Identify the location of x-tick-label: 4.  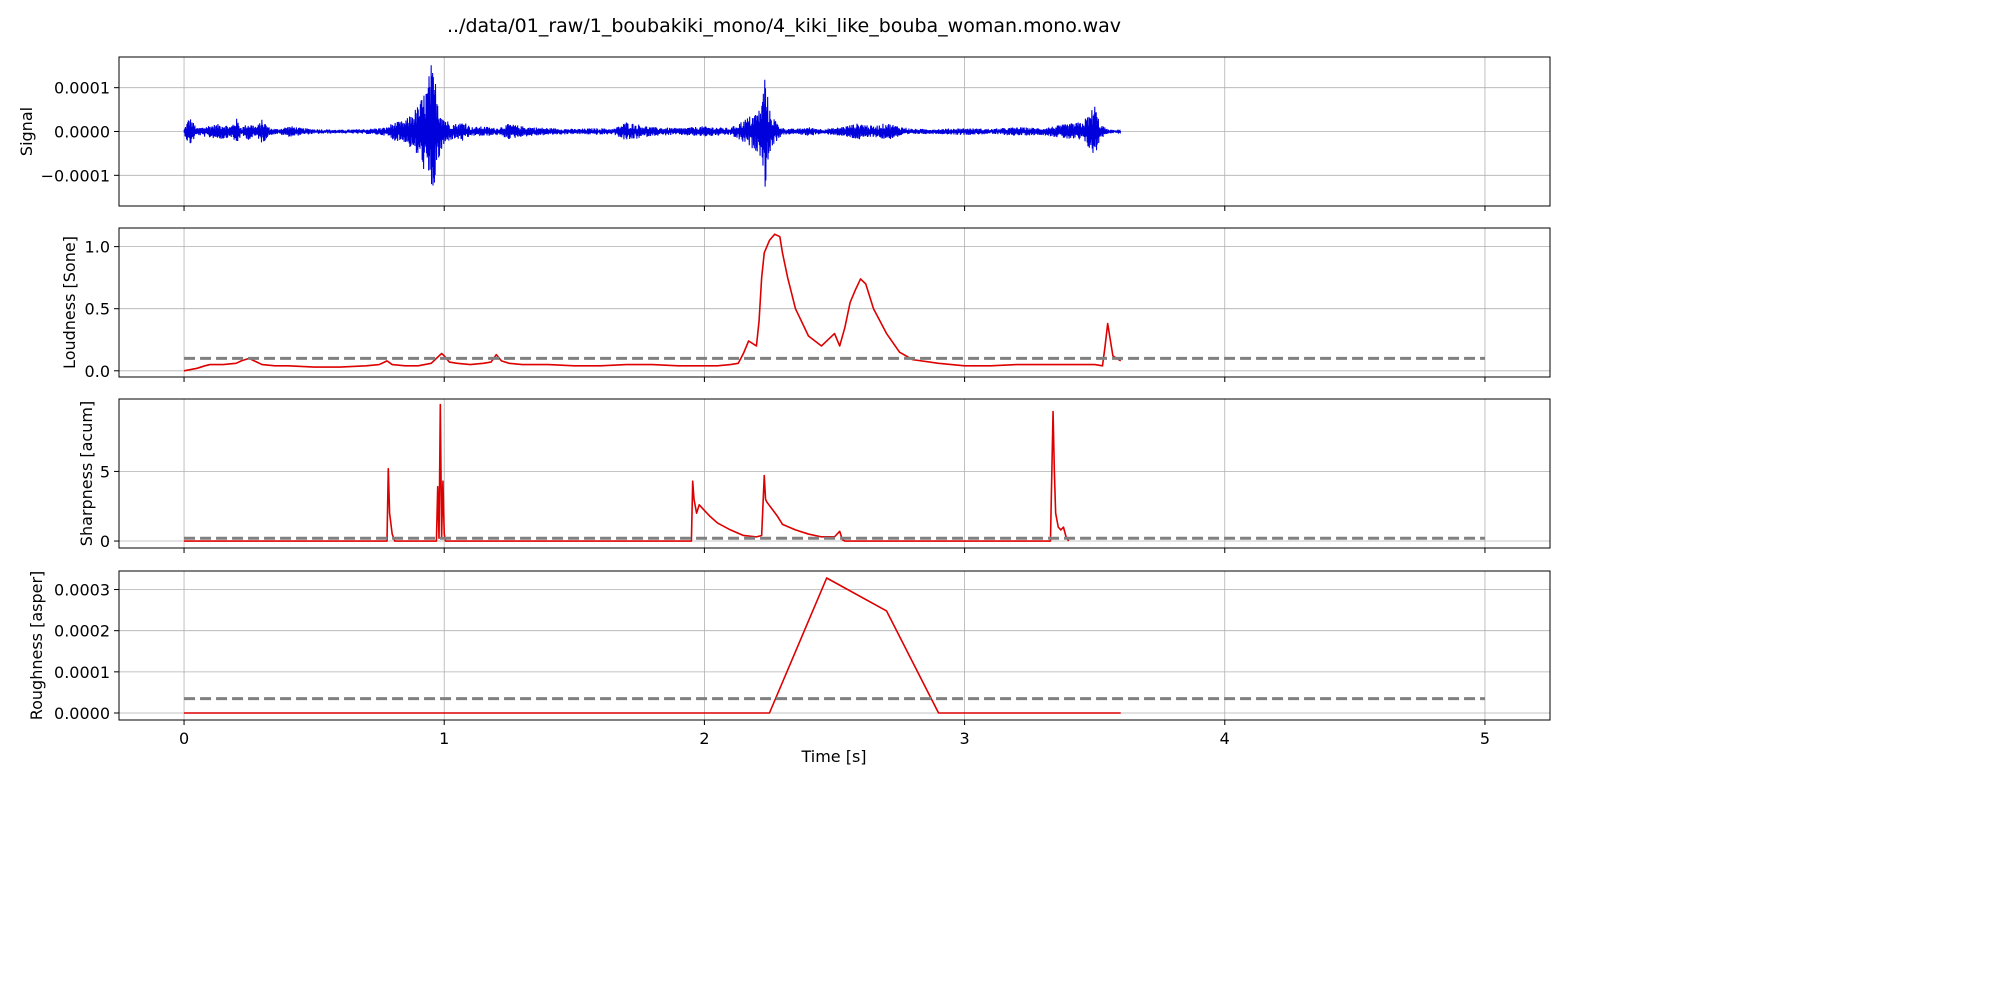
(1225, 738).